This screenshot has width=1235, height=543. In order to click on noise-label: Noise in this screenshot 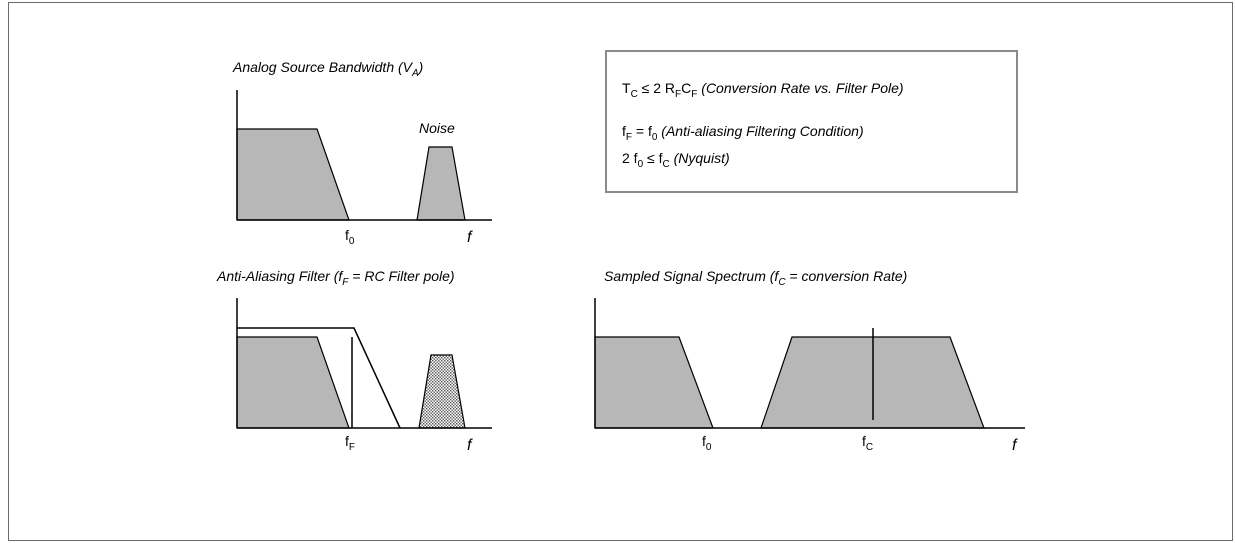, I will do `click(437, 128)`.